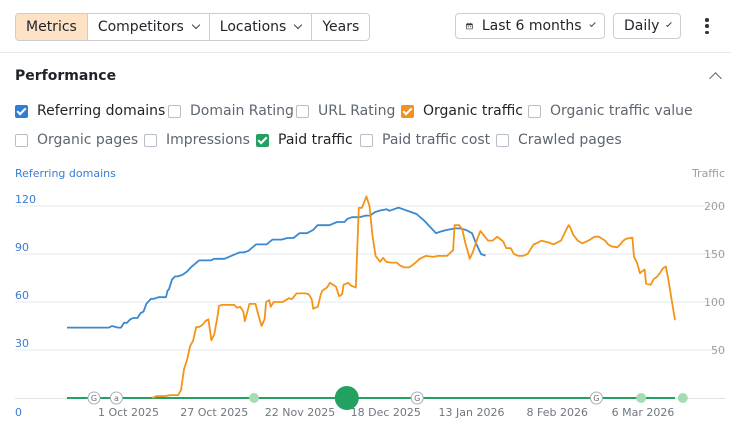 The width and height of the screenshot is (731, 432). Describe the element at coordinates (88, 140) in the screenshot. I see `checkbox-label: Organic pages` at that location.